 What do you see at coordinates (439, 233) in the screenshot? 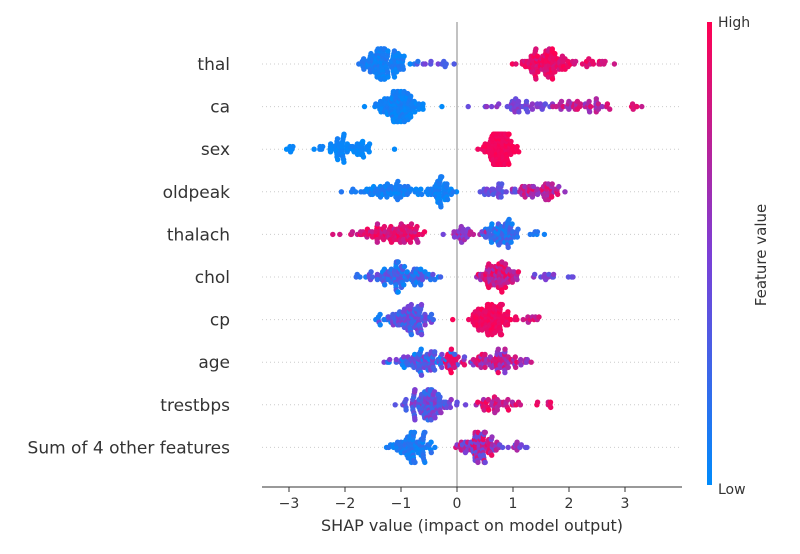
I see `feature-points-thalach` at bounding box center [439, 233].